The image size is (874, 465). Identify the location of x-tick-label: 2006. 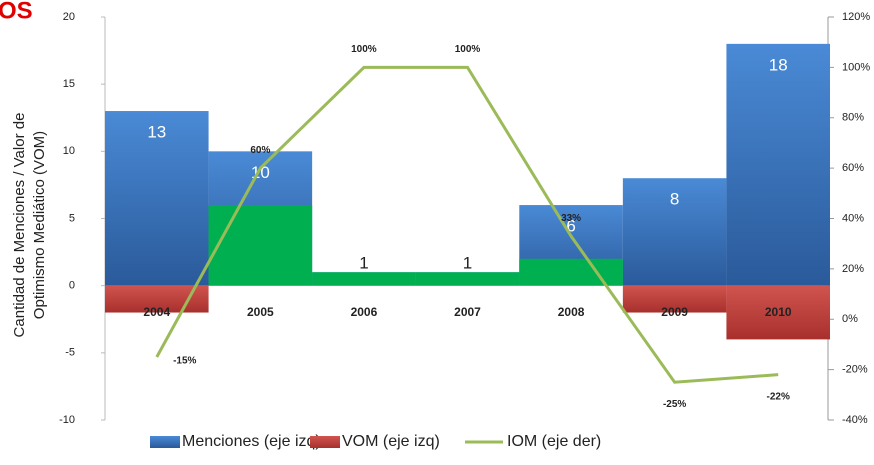
(364, 312).